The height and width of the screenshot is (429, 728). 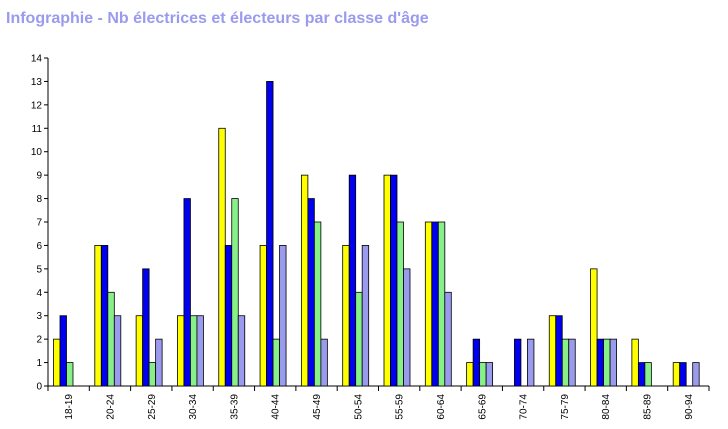 What do you see at coordinates (39, 293) in the screenshot?
I see `y-tick-label: 4` at bounding box center [39, 293].